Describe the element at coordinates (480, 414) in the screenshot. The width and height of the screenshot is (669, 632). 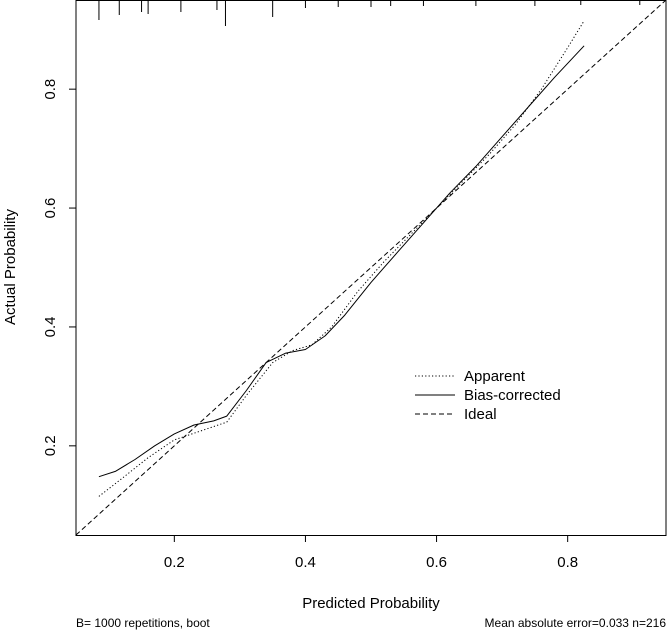
I see `legend-label: Ideal` at that location.